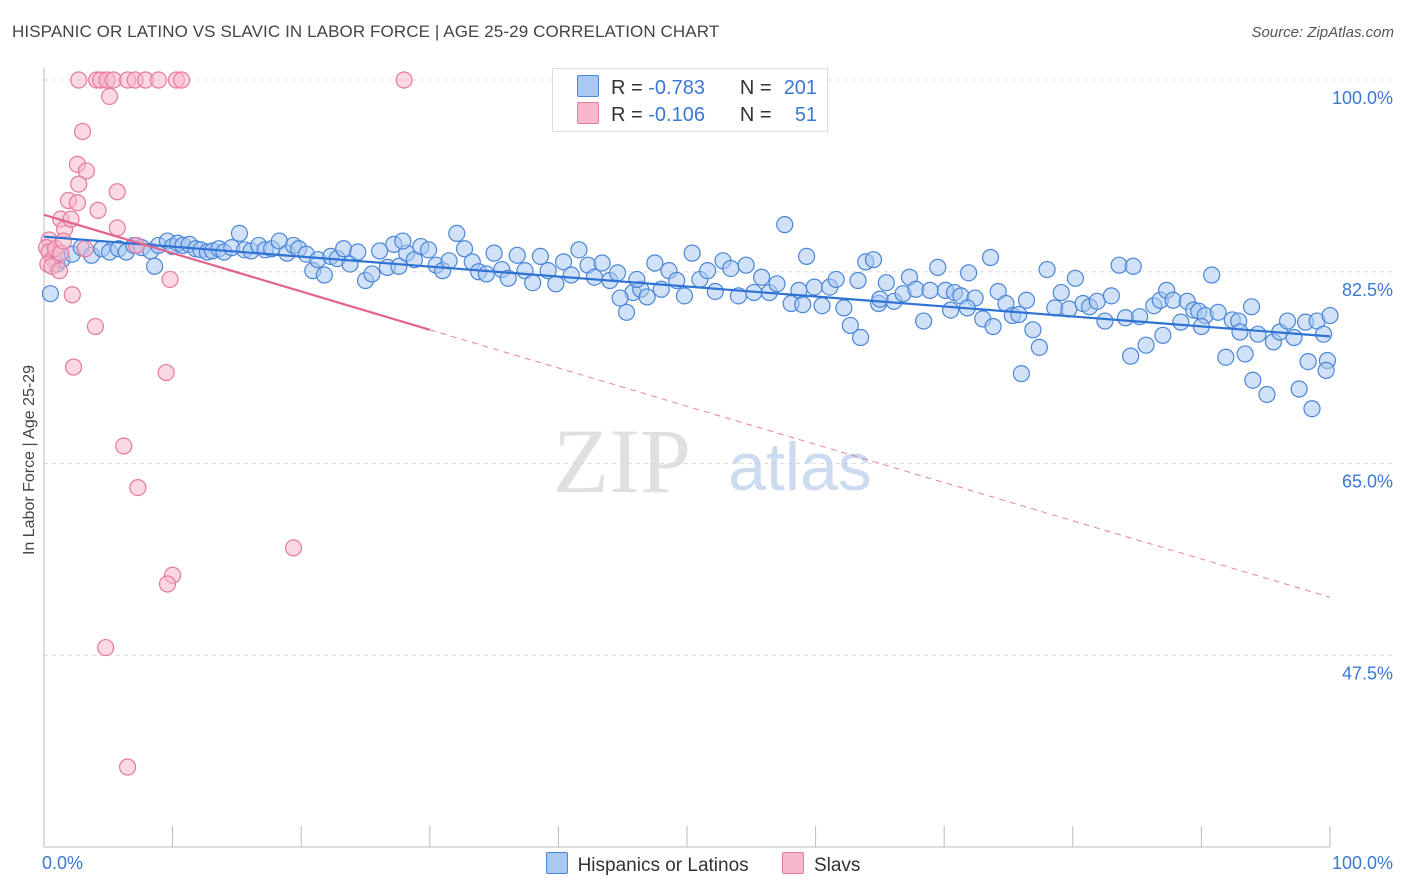 This screenshot has width=1406, height=892. I want to click on y-tick-label: 82.5%, so click(1367, 290).